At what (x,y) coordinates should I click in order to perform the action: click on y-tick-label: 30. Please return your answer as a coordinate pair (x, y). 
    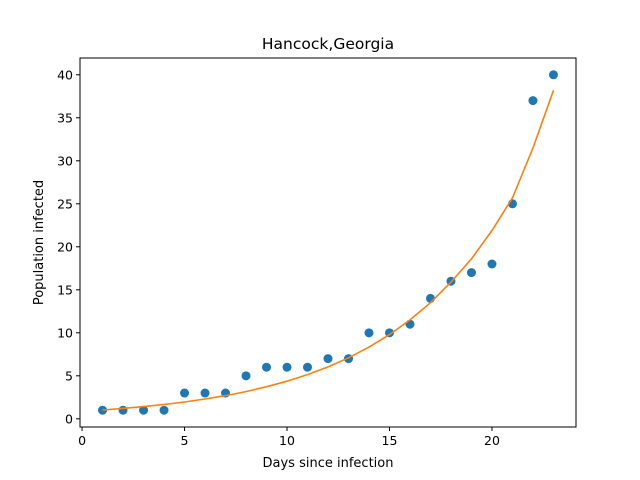
    Looking at the image, I should click on (65, 160).